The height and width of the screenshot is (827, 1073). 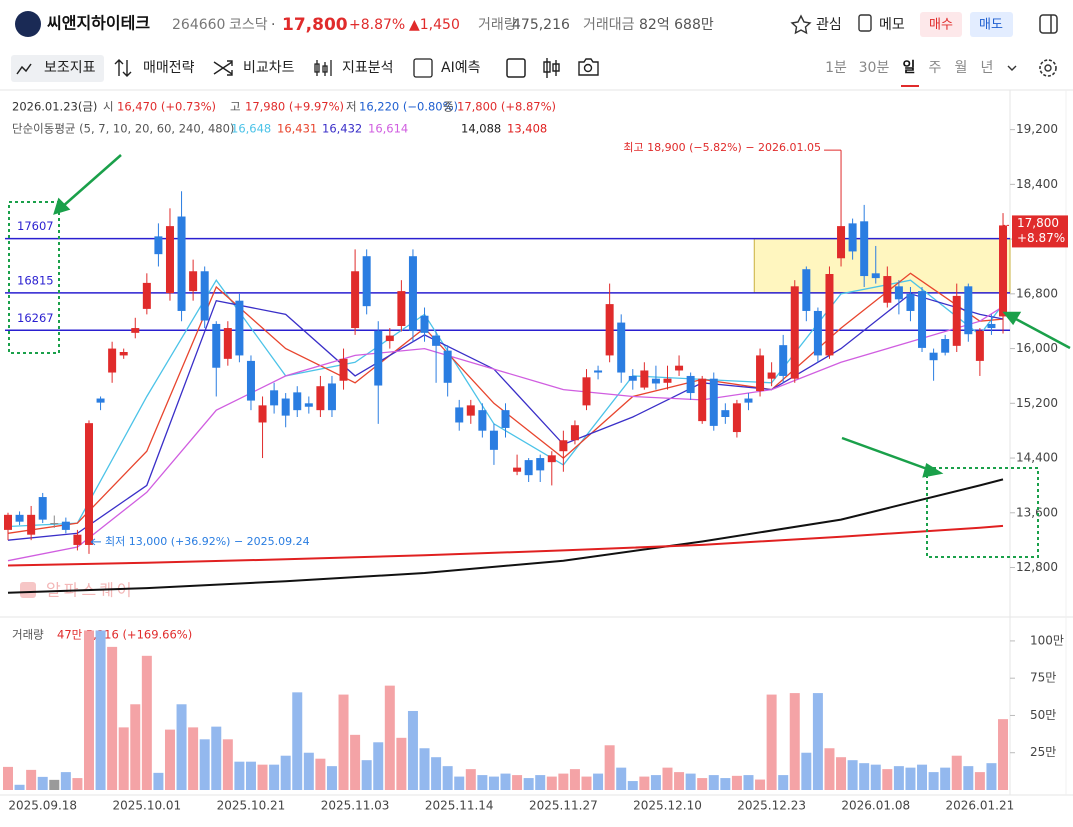 I want to click on memo-button: 메모, so click(x=892, y=25).